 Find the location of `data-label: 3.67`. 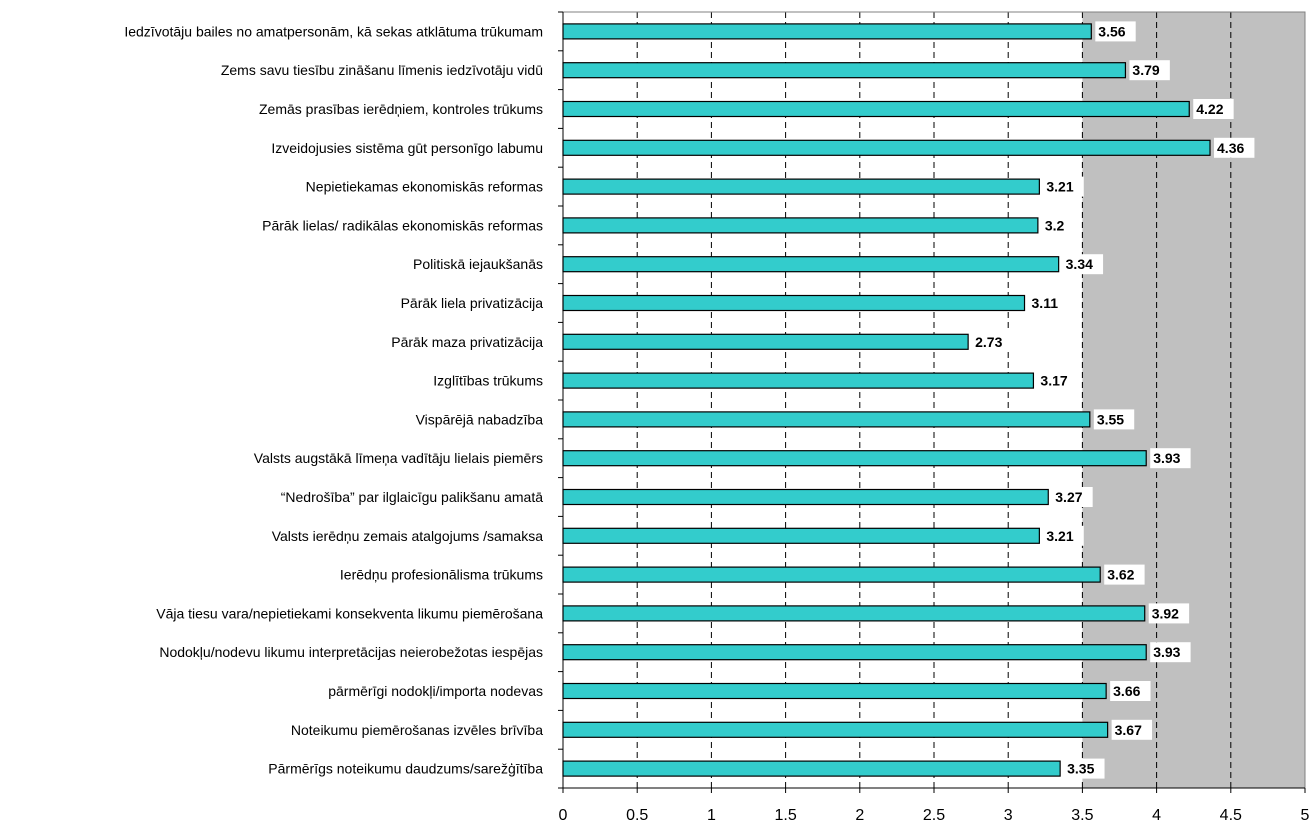

data-label: 3.67 is located at coordinates (1128, 730).